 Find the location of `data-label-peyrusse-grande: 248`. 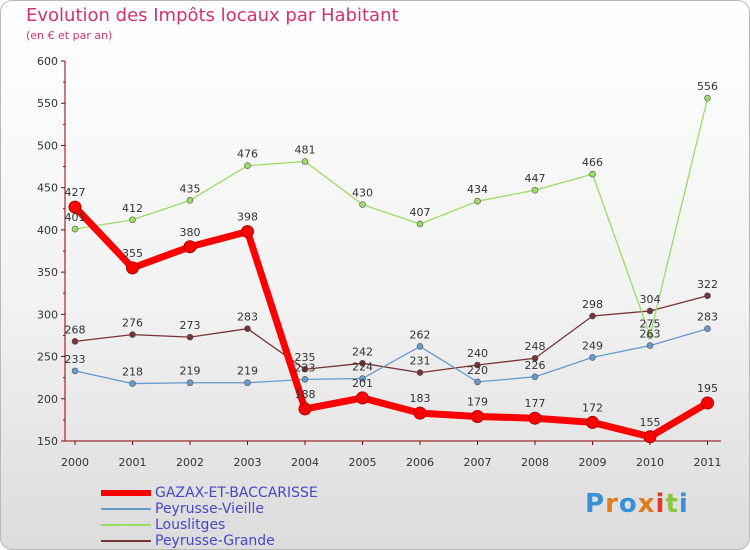

data-label-peyrusse-grande: 248 is located at coordinates (535, 346).